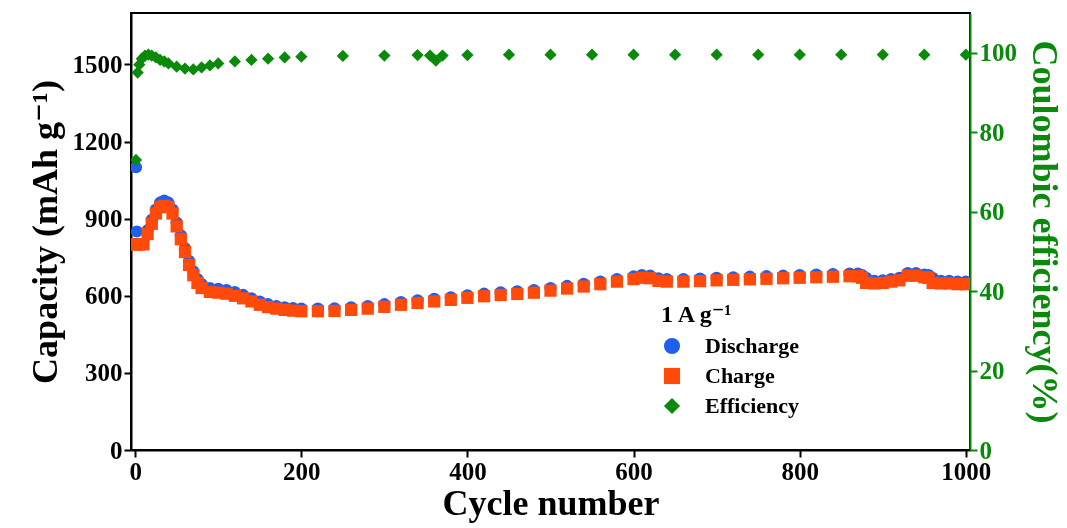  Describe the element at coordinates (634, 471) in the screenshot. I see `x-tick-label: 600` at that location.